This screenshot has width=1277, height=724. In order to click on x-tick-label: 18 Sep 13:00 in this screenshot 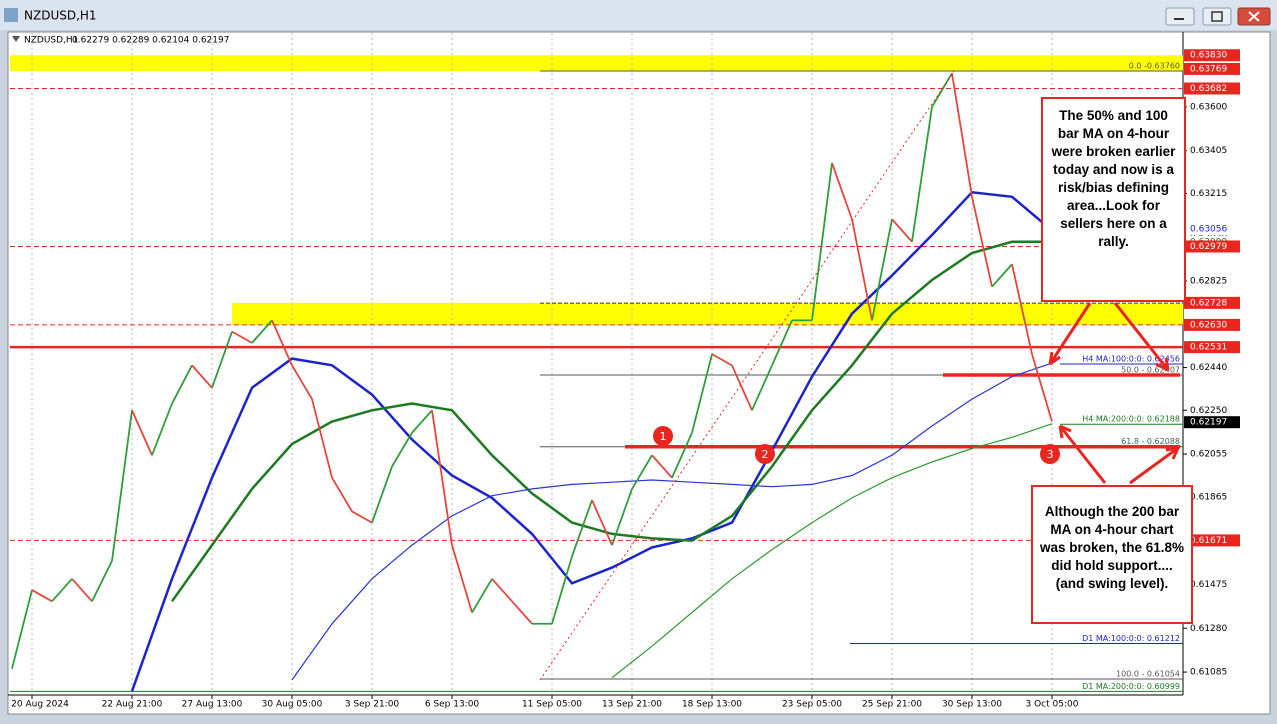, I will do `click(712, 705)`.